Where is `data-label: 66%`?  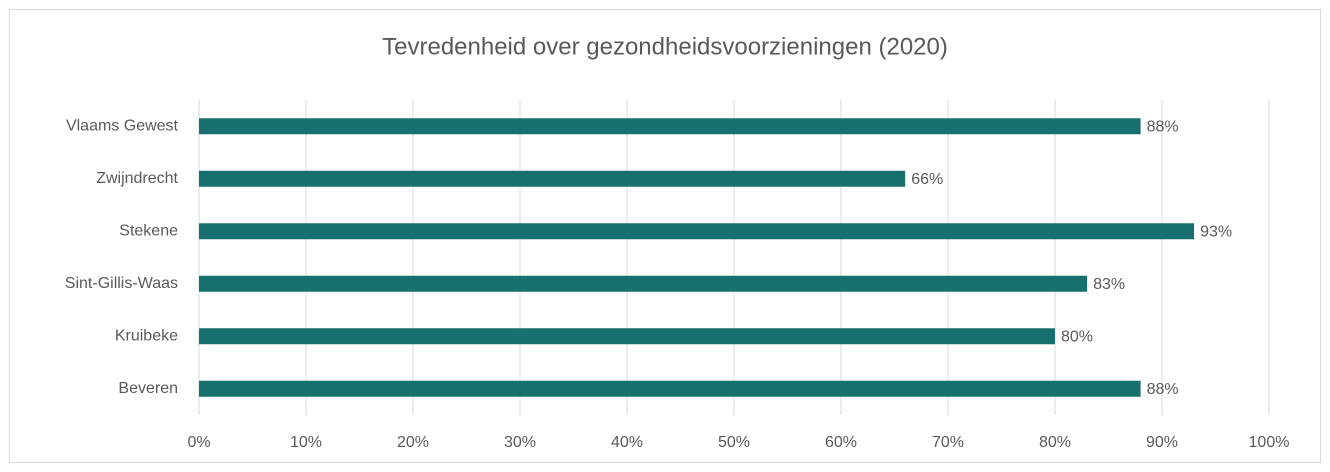 data-label: 66% is located at coordinates (927, 179).